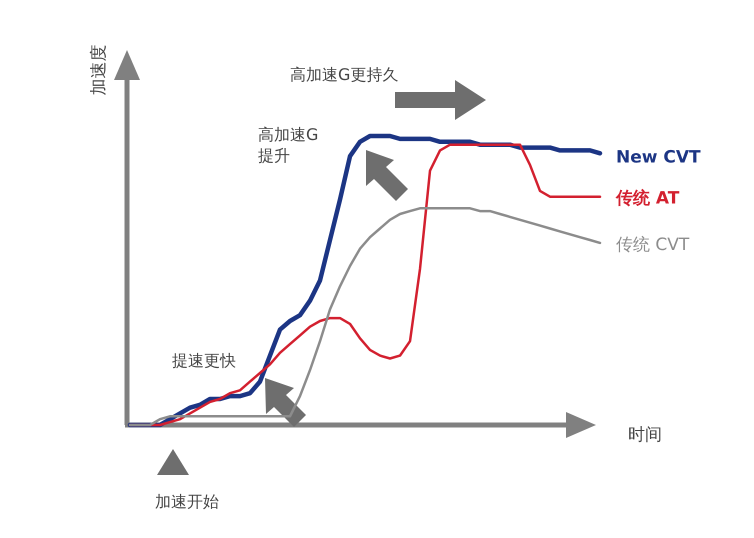  I want to click on text: 高加速G更持久, so click(344, 74).